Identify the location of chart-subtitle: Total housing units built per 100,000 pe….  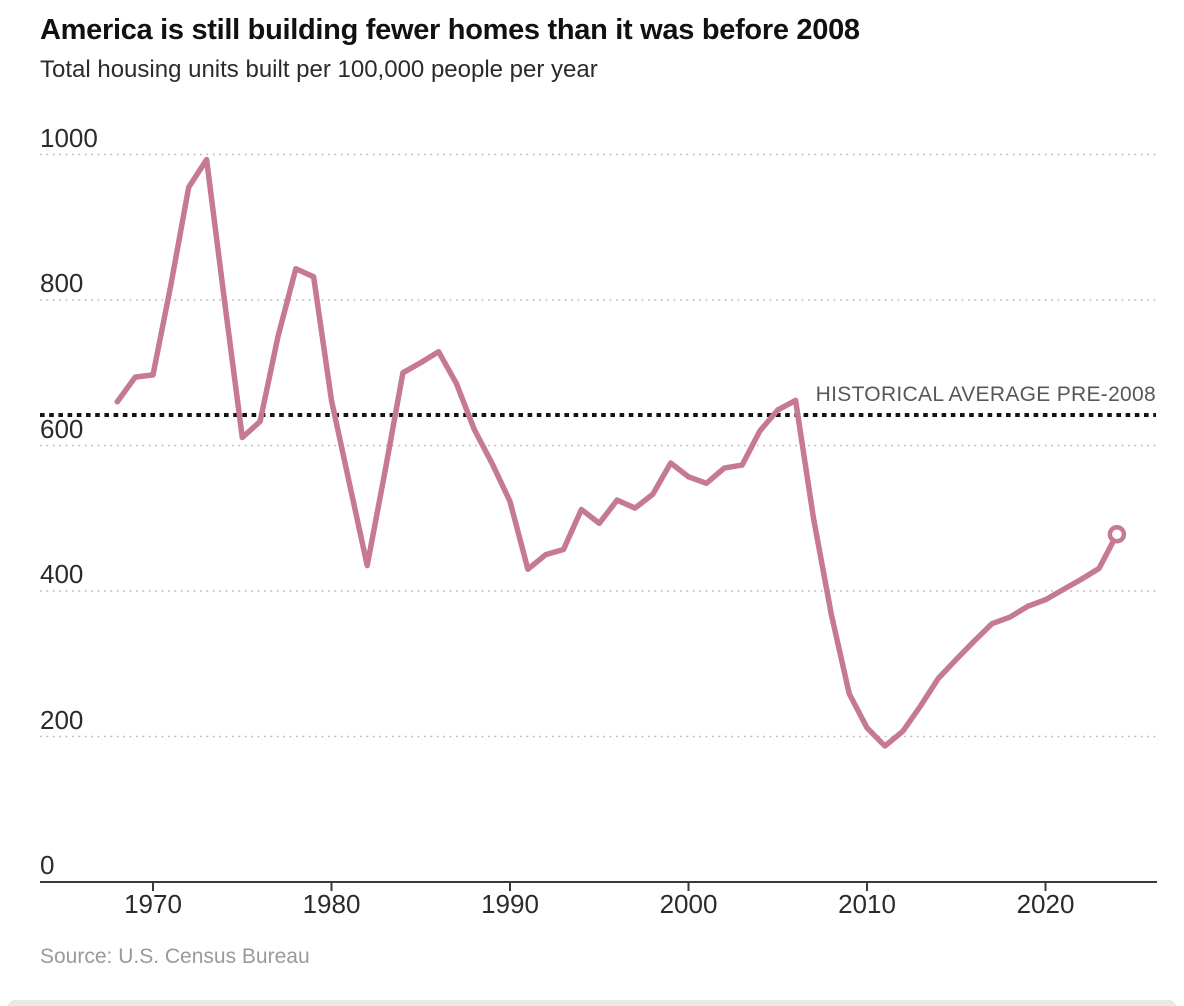
(319, 69).